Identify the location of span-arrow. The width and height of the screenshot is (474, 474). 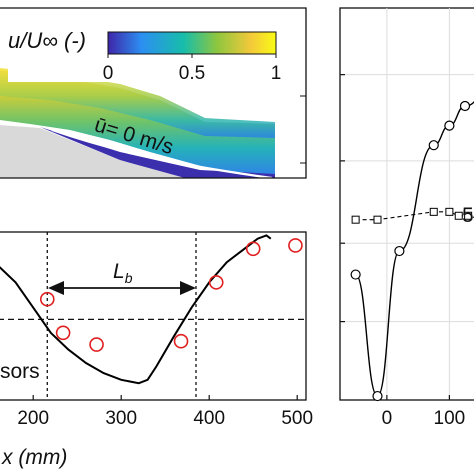
(122, 288).